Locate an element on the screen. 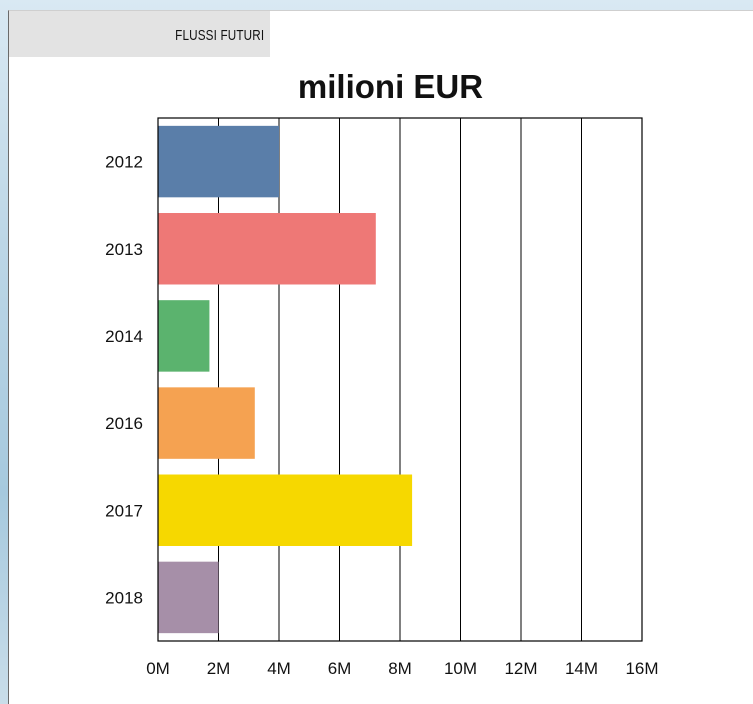  x-tick-label: 8M is located at coordinates (400, 668).